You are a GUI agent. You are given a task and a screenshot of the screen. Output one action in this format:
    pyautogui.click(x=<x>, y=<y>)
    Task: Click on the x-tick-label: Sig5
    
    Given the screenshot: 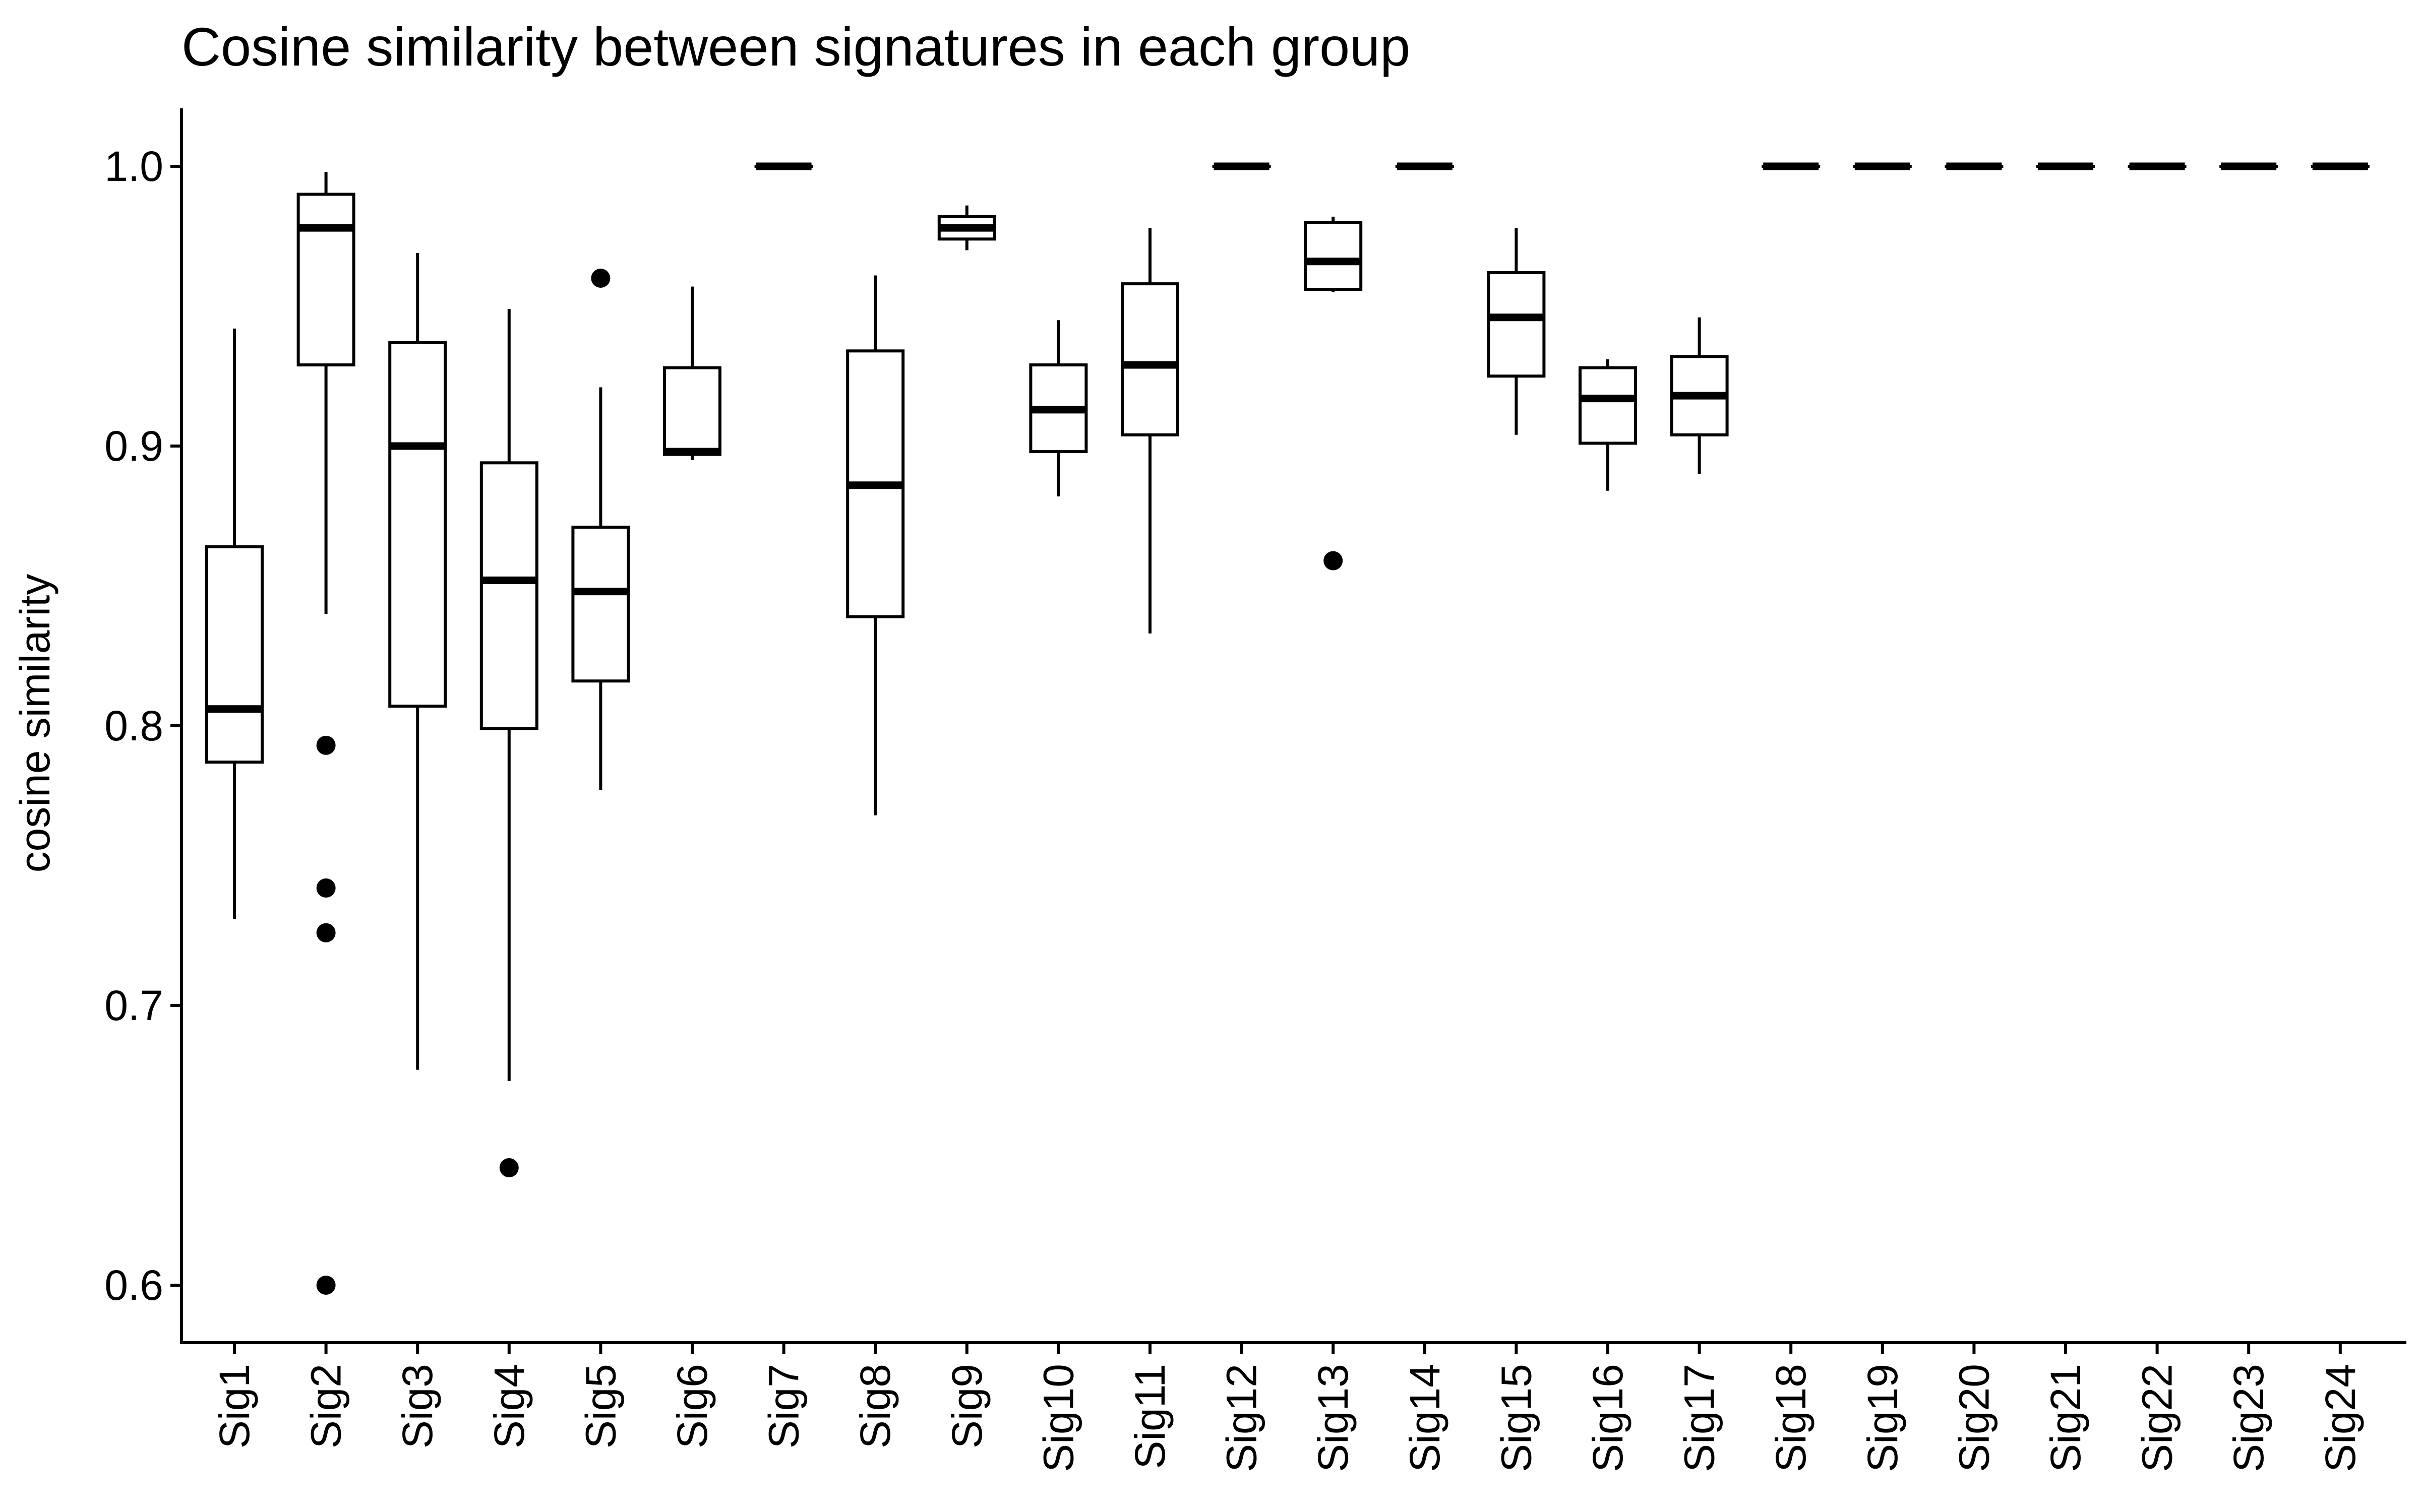 What is the action you would take?
    pyautogui.click(x=600, y=1406)
    